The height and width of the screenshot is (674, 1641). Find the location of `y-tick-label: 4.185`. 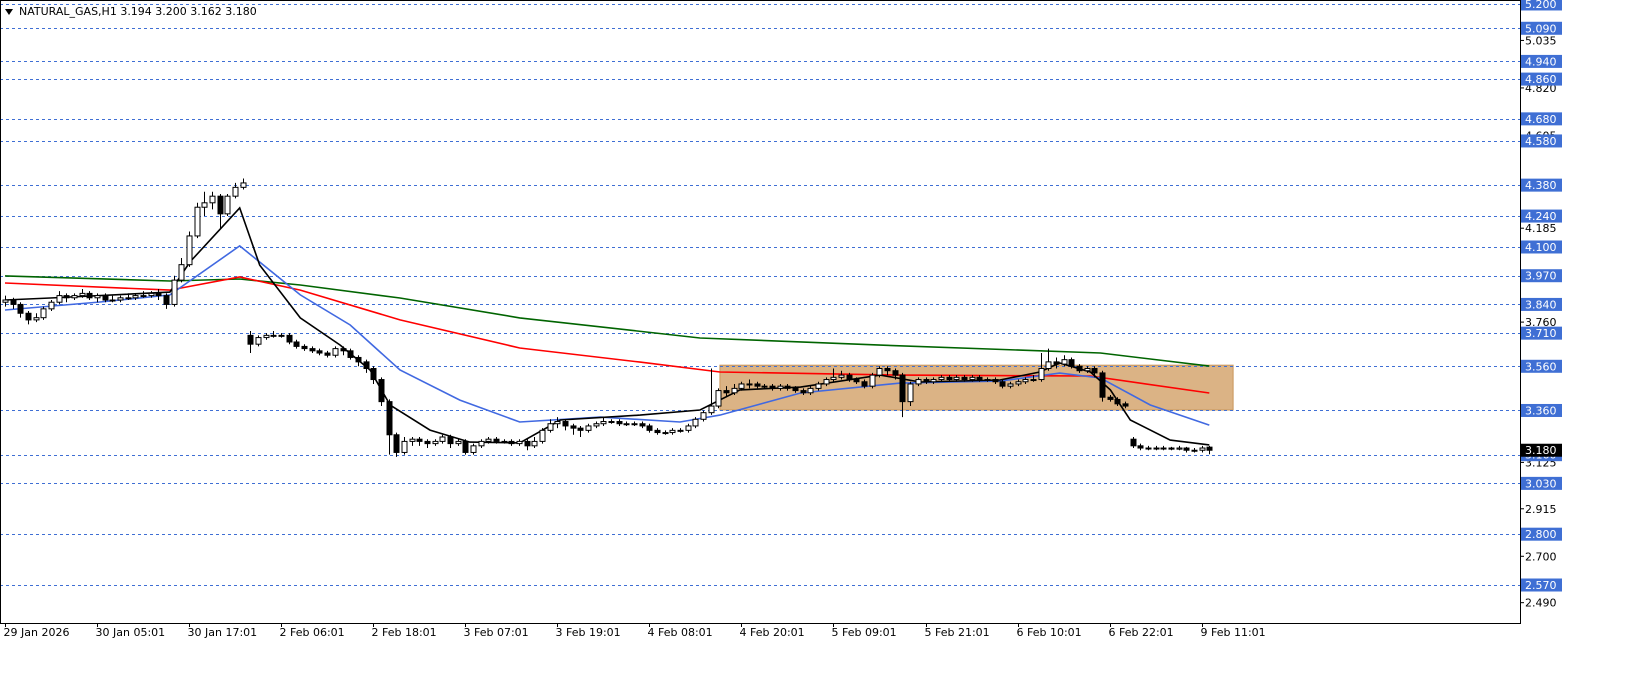

y-tick-label: 4.185 is located at coordinates (1541, 228).